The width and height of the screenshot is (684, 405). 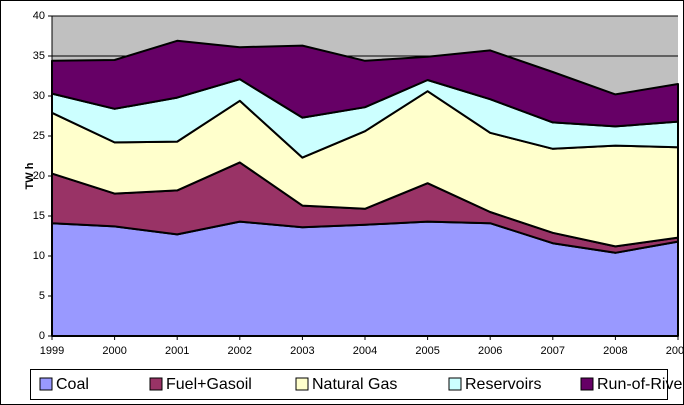 I want to click on y-tick-label: 15, so click(x=39, y=216).